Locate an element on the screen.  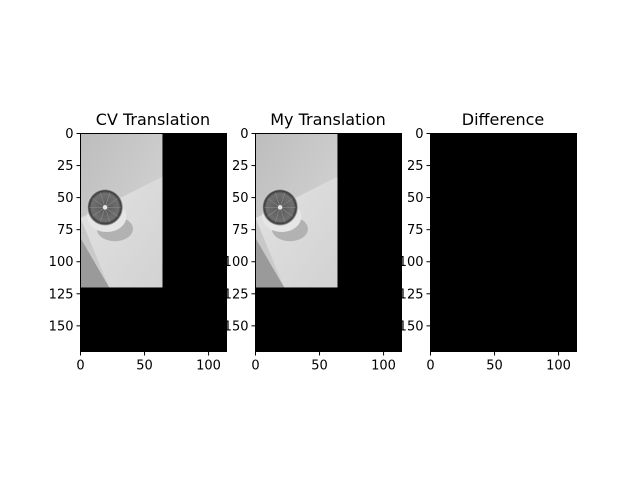
panel-title: CV Translation is located at coordinates (153, 119).